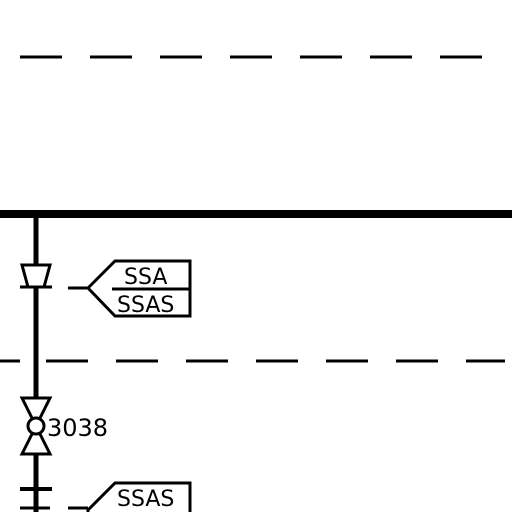 This screenshot has height=512, width=512. Describe the element at coordinates (145, 499) in the screenshot. I see `instrument-tag-lower-label: SSAS` at that location.